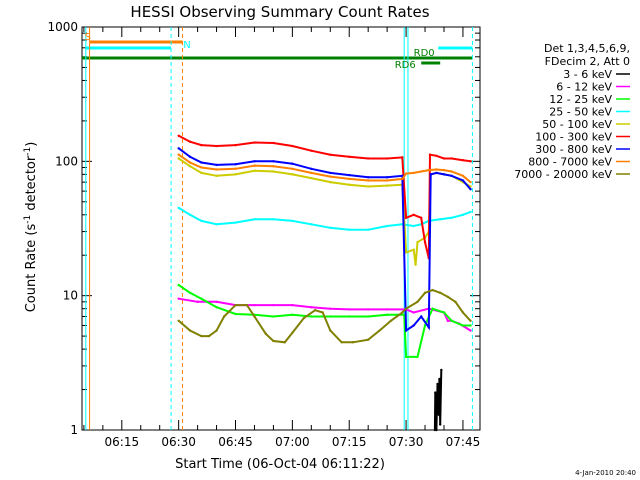 The height and width of the screenshot is (480, 640). What do you see at coordinates (424, 53) in the screenshot?
I see `flag-label-rd0: RD0` at bounding box center [424, 53].